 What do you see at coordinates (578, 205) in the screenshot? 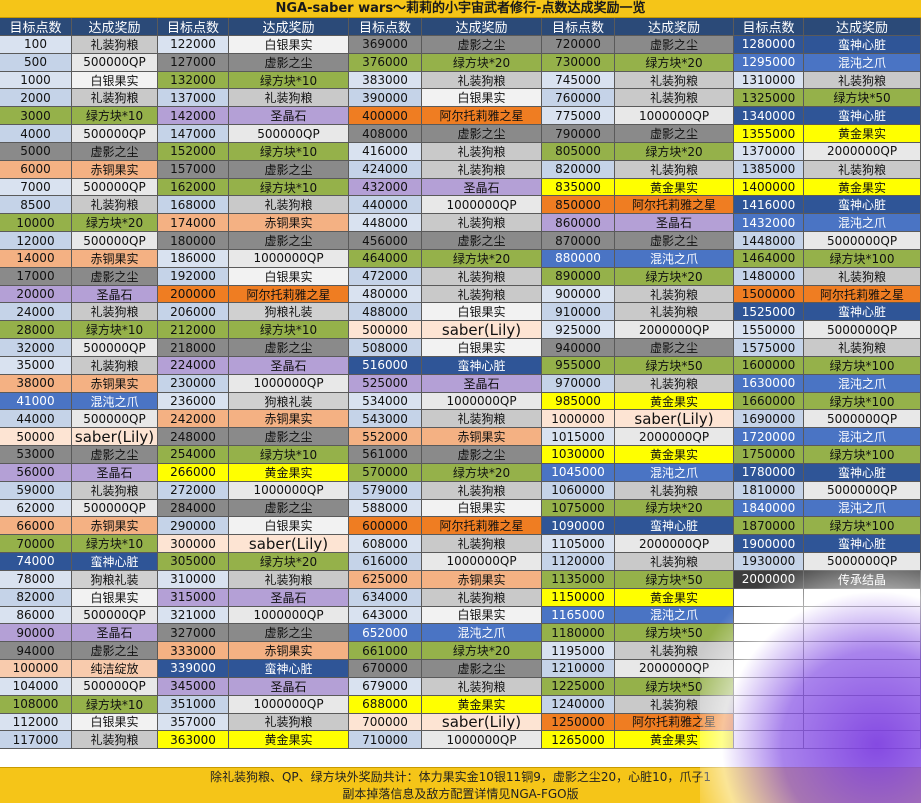
I see `points-cell: 850000` at bounding box center [578, 205].